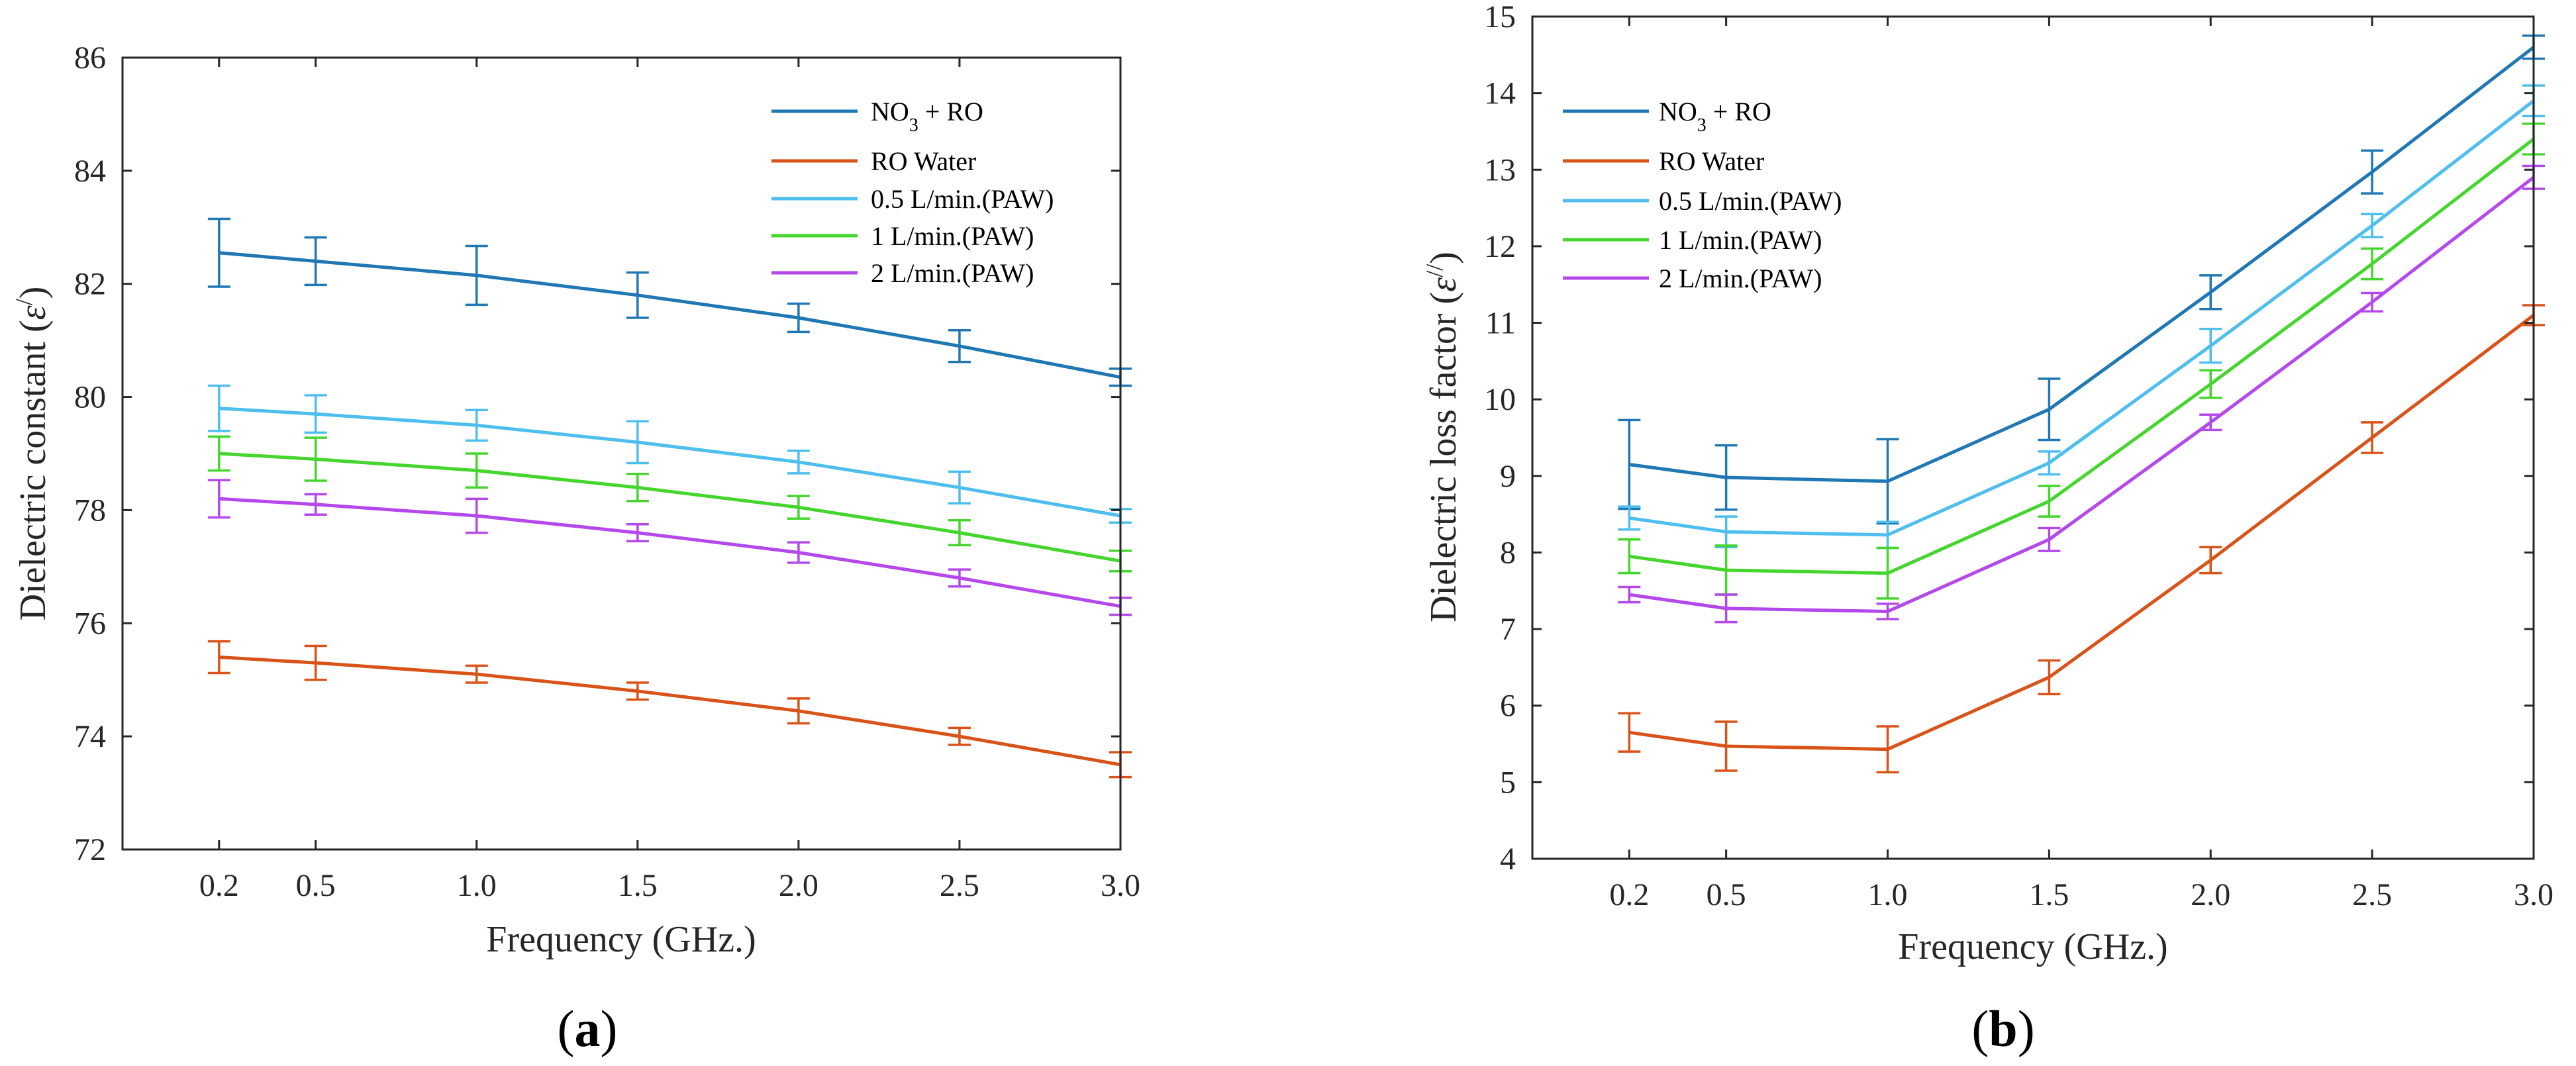  I want to click on legend-b-label-ro-water: RO Water, so click(1711, 161).